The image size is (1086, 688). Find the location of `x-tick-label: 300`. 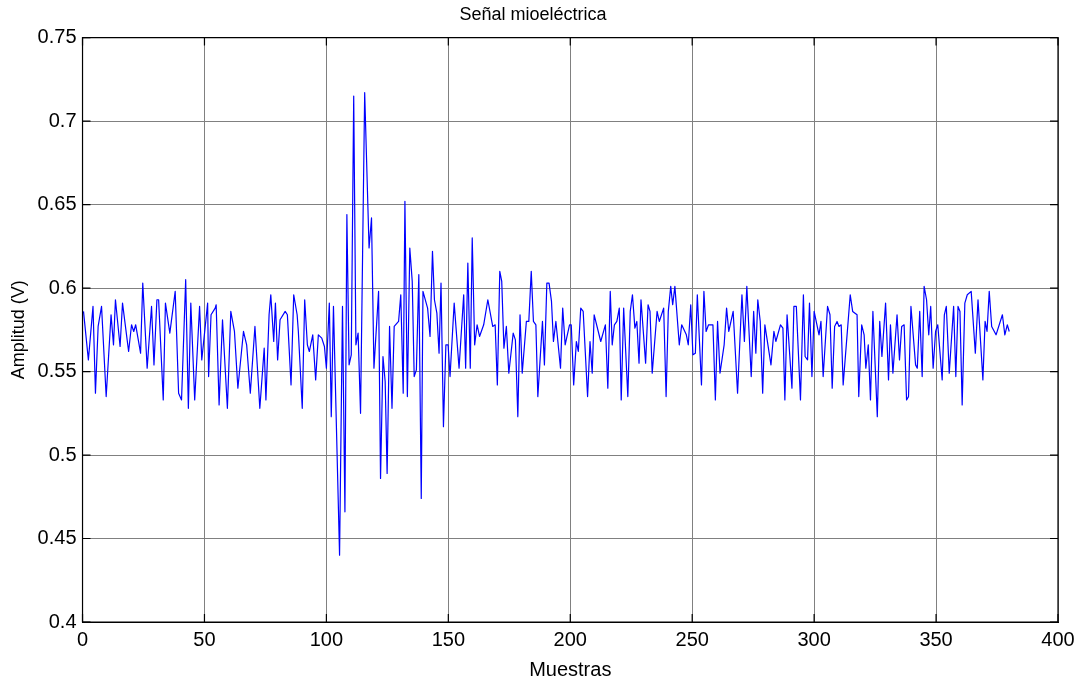

x-tick-label: 300 is located at coordinates (814, 638).